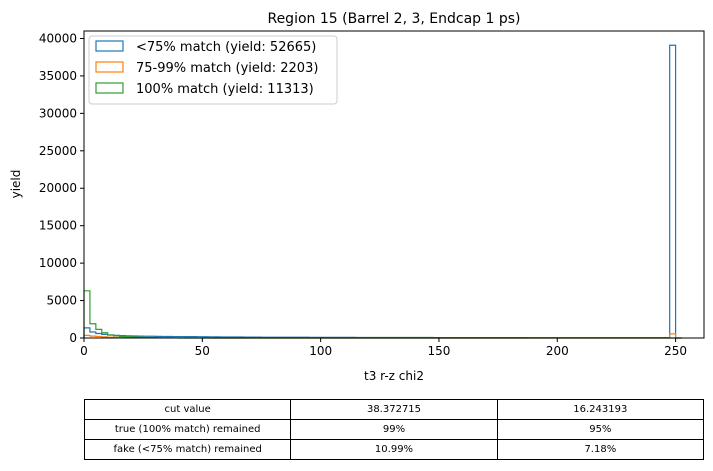 The height and width of the screenshot is (471, 713). Describe the element at coordinates (58, 188) in the screenshot. I see `y-tick-label-4: 20000` at that location.